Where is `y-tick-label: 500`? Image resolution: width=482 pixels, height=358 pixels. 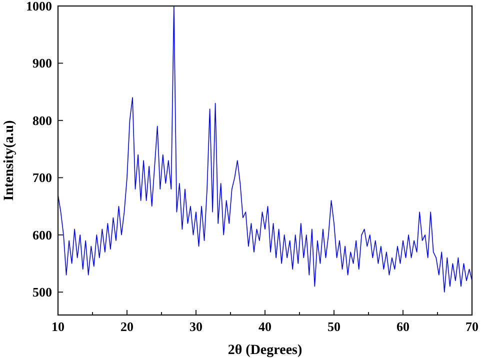 y-tick-label: 500 is located at coordinates (42, 292).